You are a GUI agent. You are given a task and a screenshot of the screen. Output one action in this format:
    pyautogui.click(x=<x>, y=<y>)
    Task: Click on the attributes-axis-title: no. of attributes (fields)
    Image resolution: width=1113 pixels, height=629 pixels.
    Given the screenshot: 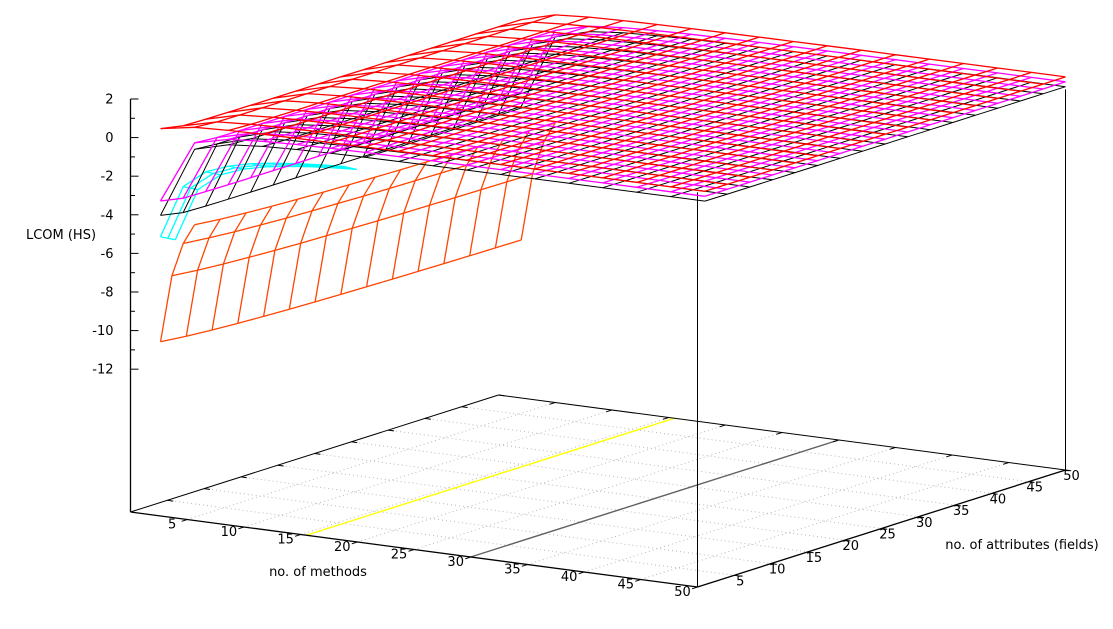 What is the action you would take?
    pyautogui.click(x=1021, y=545)
    